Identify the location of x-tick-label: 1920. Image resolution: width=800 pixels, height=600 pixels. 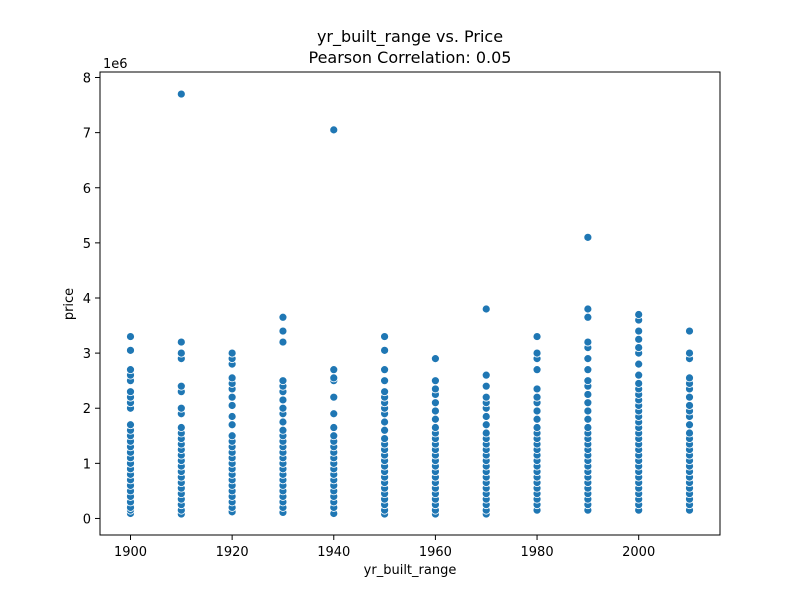
(232, 552).